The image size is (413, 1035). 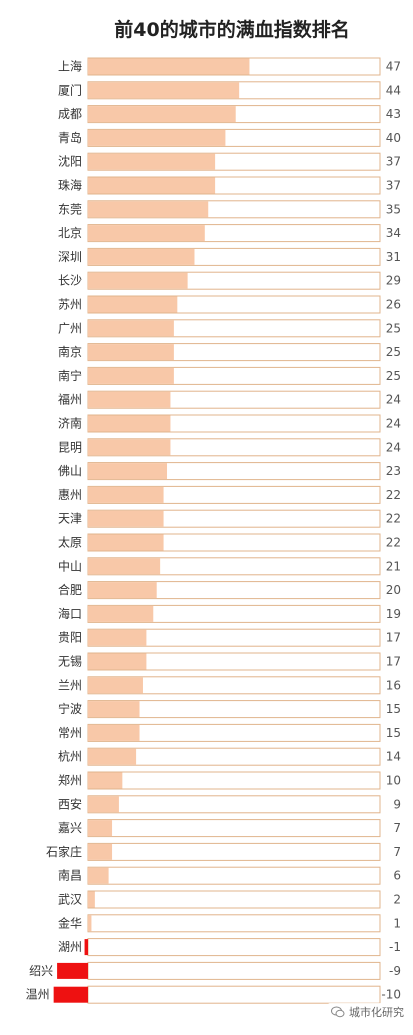 What do you see at coordinates (229, 685) in the screenshot?
I see `bar-row: 兰州 16` at bounding box center [229, 685].